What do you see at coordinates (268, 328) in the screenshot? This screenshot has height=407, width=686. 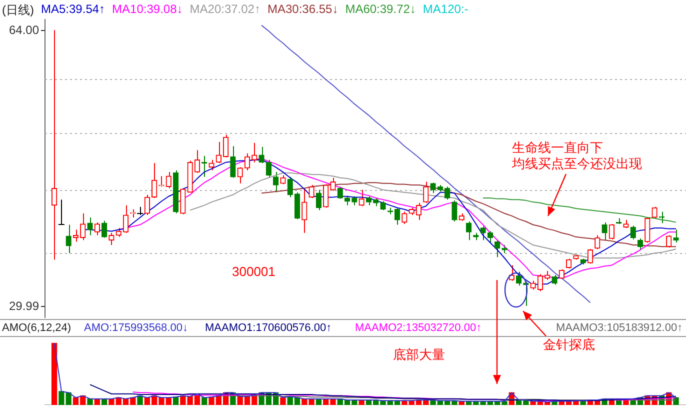 I see `text: MAAMO1:170600576.00↑` at bounding box center [268, 328].